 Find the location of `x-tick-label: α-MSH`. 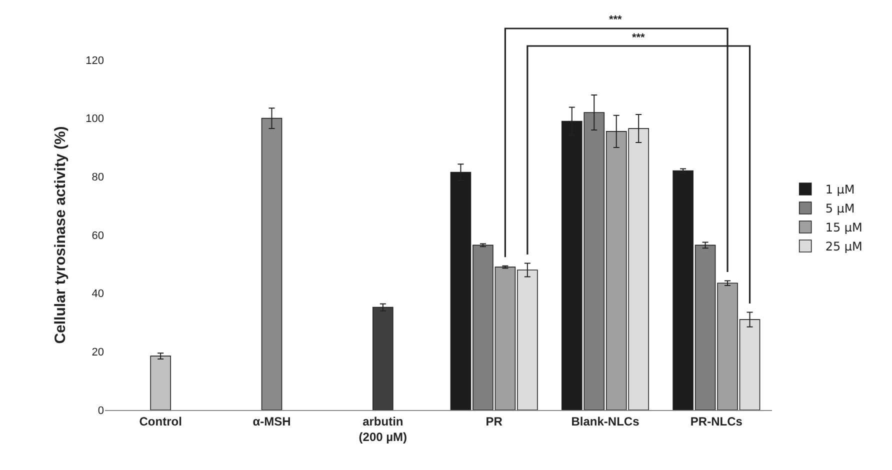

x-tick-label: α-MSH is located at coordinates (271, 421).